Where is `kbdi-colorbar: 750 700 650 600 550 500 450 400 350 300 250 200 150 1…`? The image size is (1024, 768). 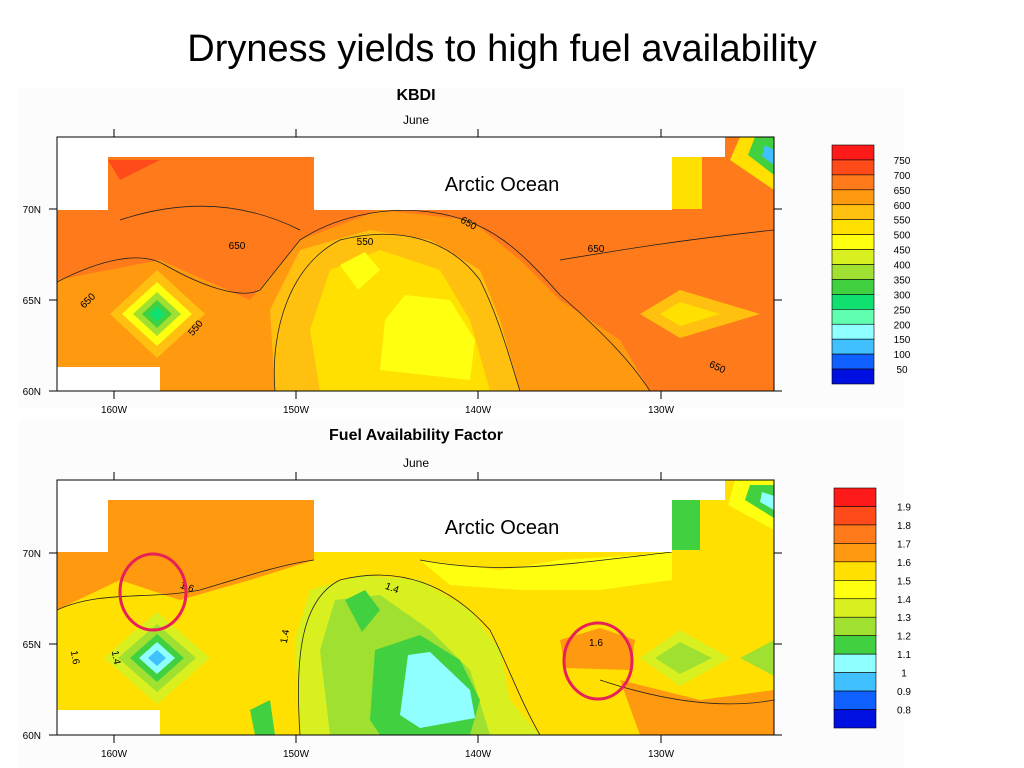 kbdi-colorbar: 750 700 650 600 550 500 450 400 350 300 250 200 150 1… is located at coordinates (871, 264).